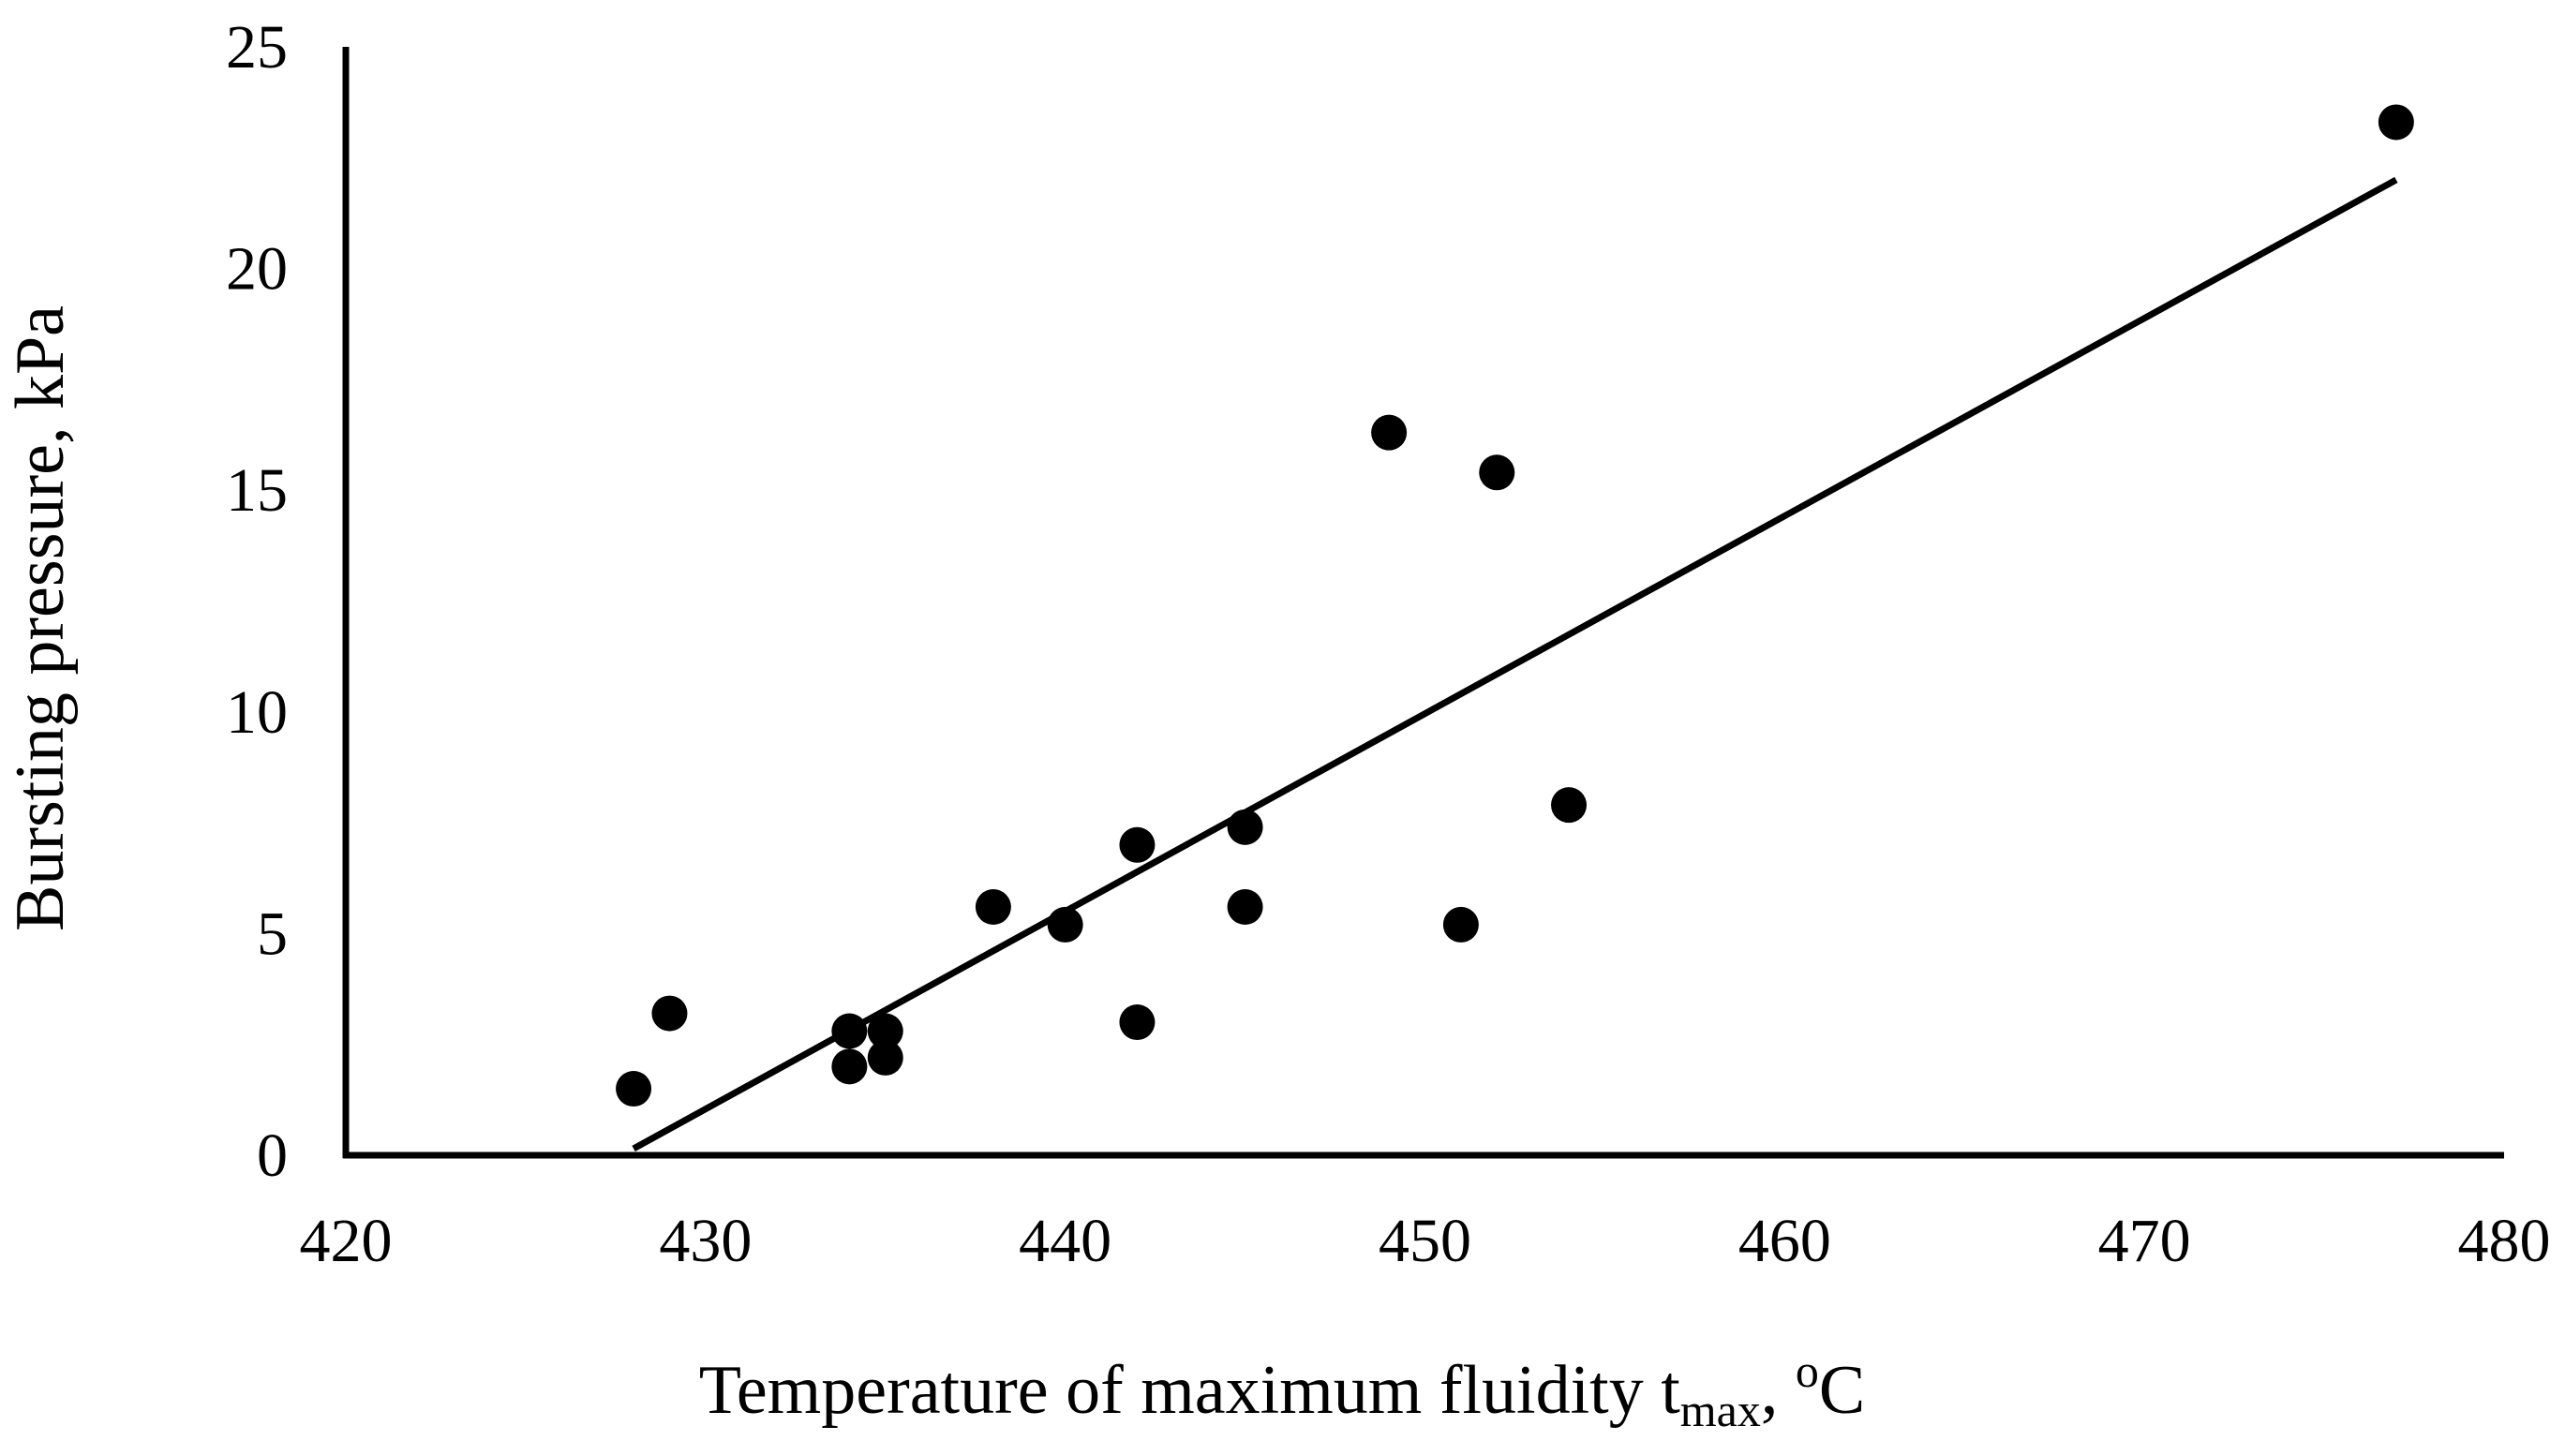 The height and width of the screenshot is (1456, 2565). Describe the element at coordinates (1785, 1241) in the screenshot. I see `x-tick-label: 460` at that location.